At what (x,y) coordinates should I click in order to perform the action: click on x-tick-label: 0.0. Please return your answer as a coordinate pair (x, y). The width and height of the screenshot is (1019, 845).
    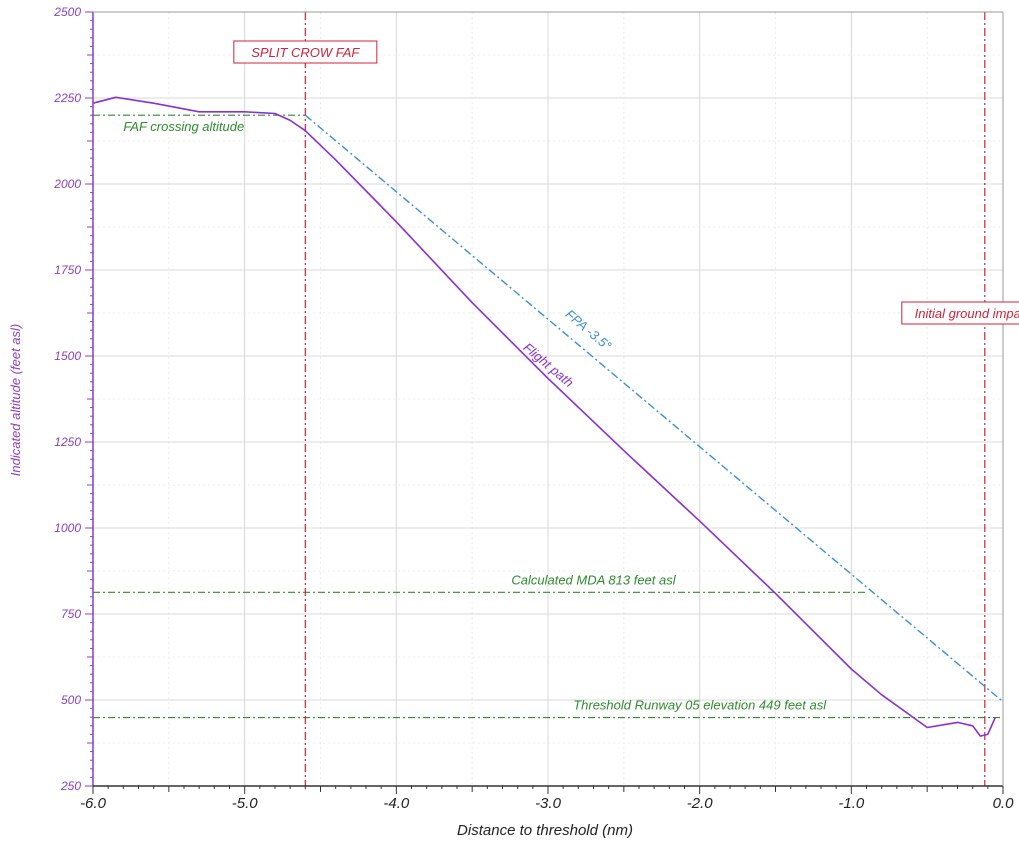
    Looking at the image, I should click on (1004, 803).